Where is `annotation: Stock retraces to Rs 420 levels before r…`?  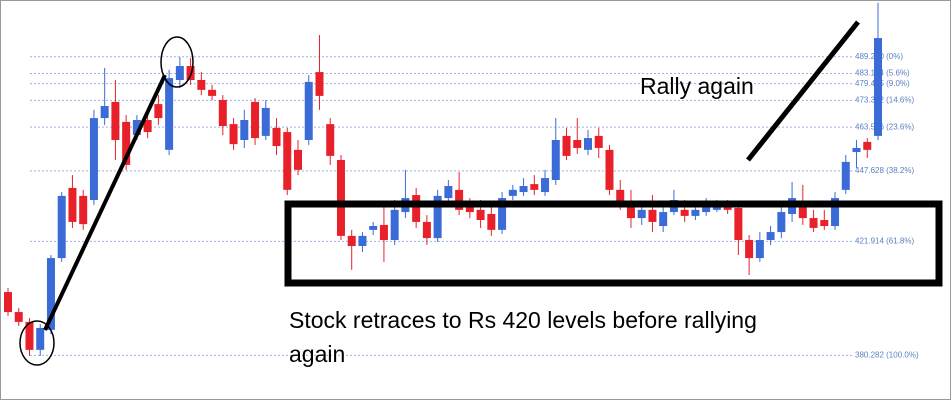
annotation: Stock retraces to Rs 420 levels before r… is located at coordinates (523, 320).